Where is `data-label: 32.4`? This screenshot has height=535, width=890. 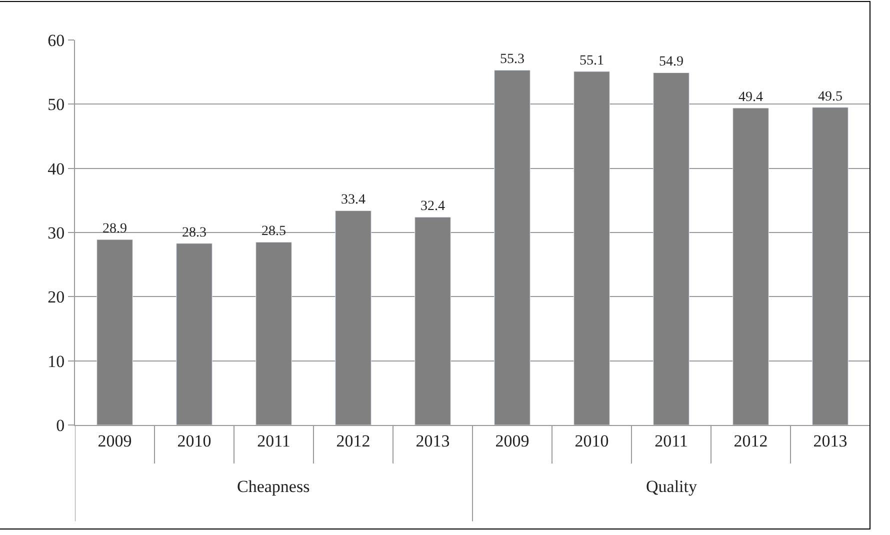
data-label: 32.4 is located at coordinates (432, 206).